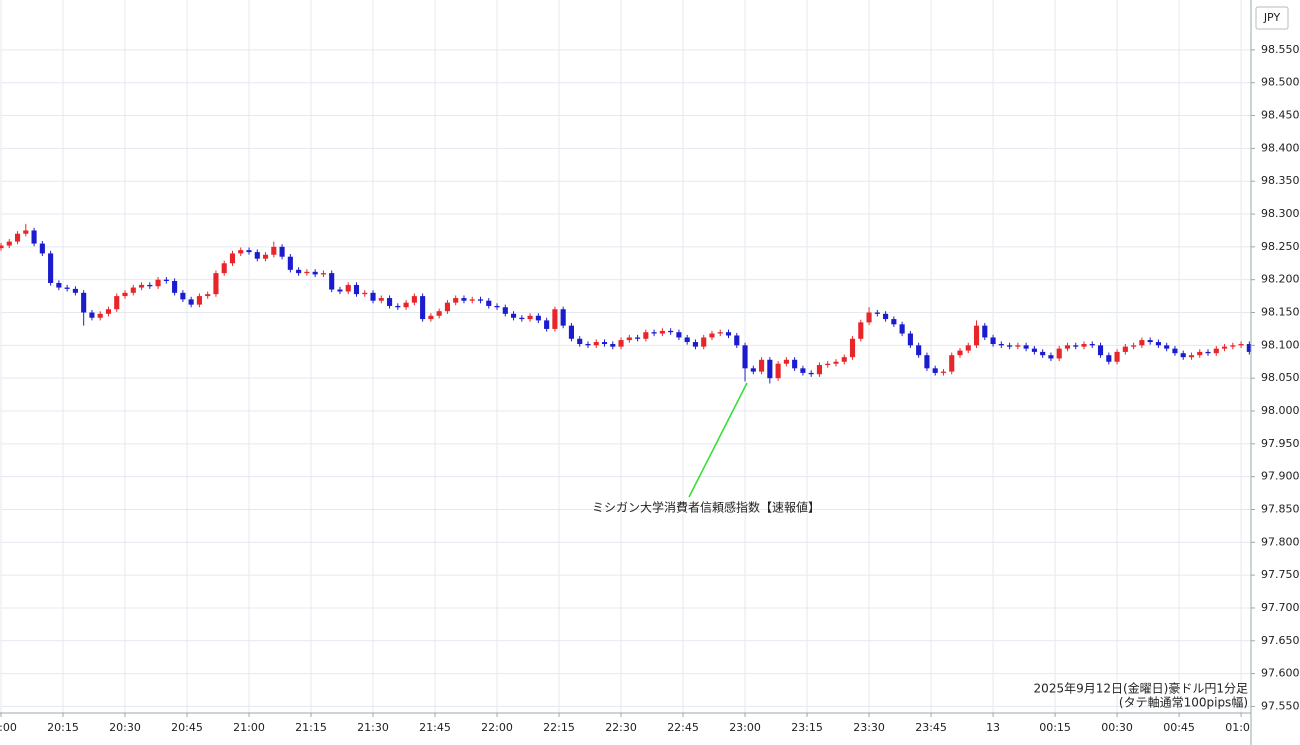  What do you see at coordinates (1241, 727) in the screenshot?
I see `x-tick-label: 01:00` at bounding box center [1241, 727].